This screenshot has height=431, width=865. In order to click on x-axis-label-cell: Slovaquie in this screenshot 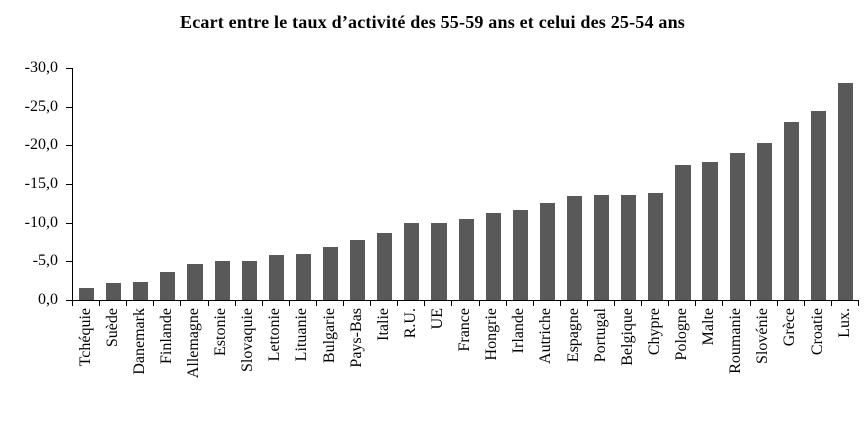, I will do `click(248, 367)`.